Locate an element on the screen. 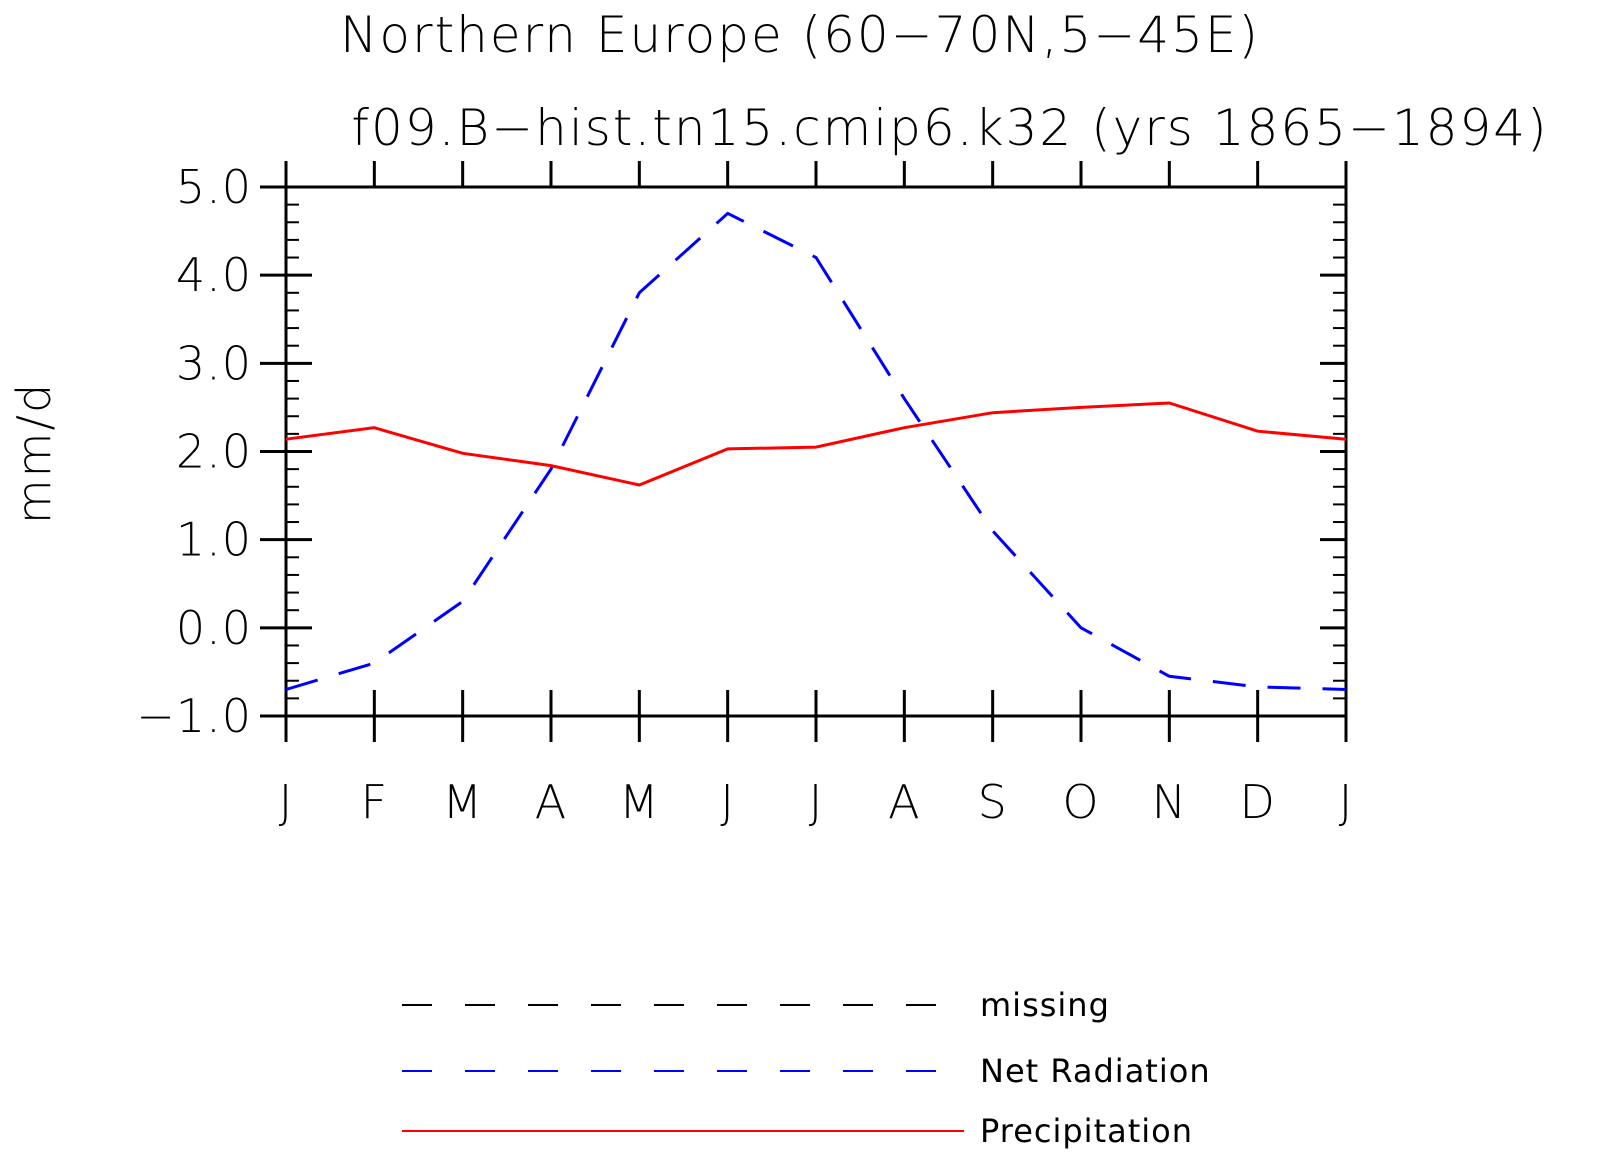  y-tick-label: 3.0 is located at coordinates (214, 363).